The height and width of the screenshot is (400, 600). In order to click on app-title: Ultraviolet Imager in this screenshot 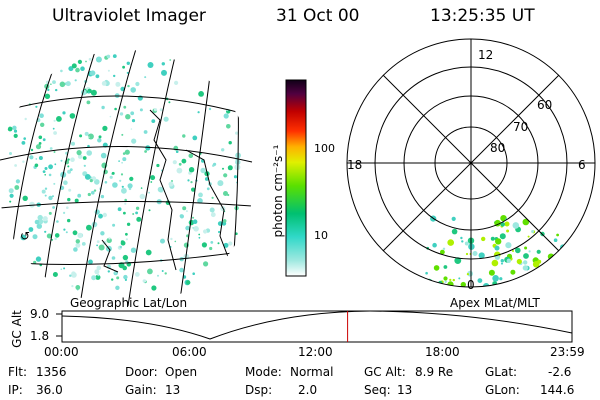, I will do `click(129, 16)`.